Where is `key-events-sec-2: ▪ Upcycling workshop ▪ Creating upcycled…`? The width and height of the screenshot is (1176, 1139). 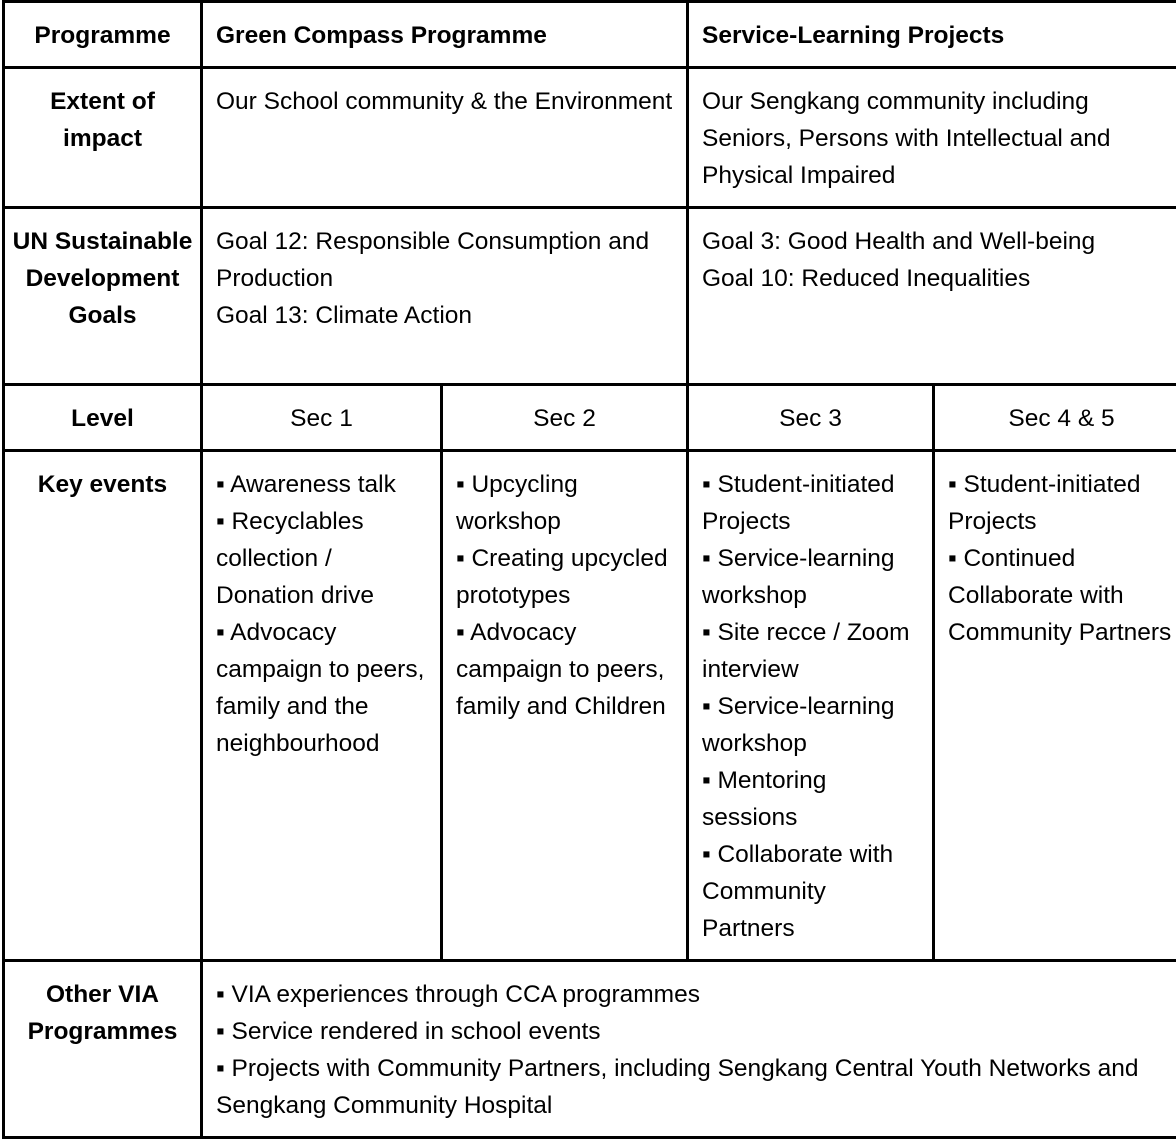
key-events-sec-2: ▪ Upcycling workshop ▪ Creating upcycled… is located at coordinates (565, 706).